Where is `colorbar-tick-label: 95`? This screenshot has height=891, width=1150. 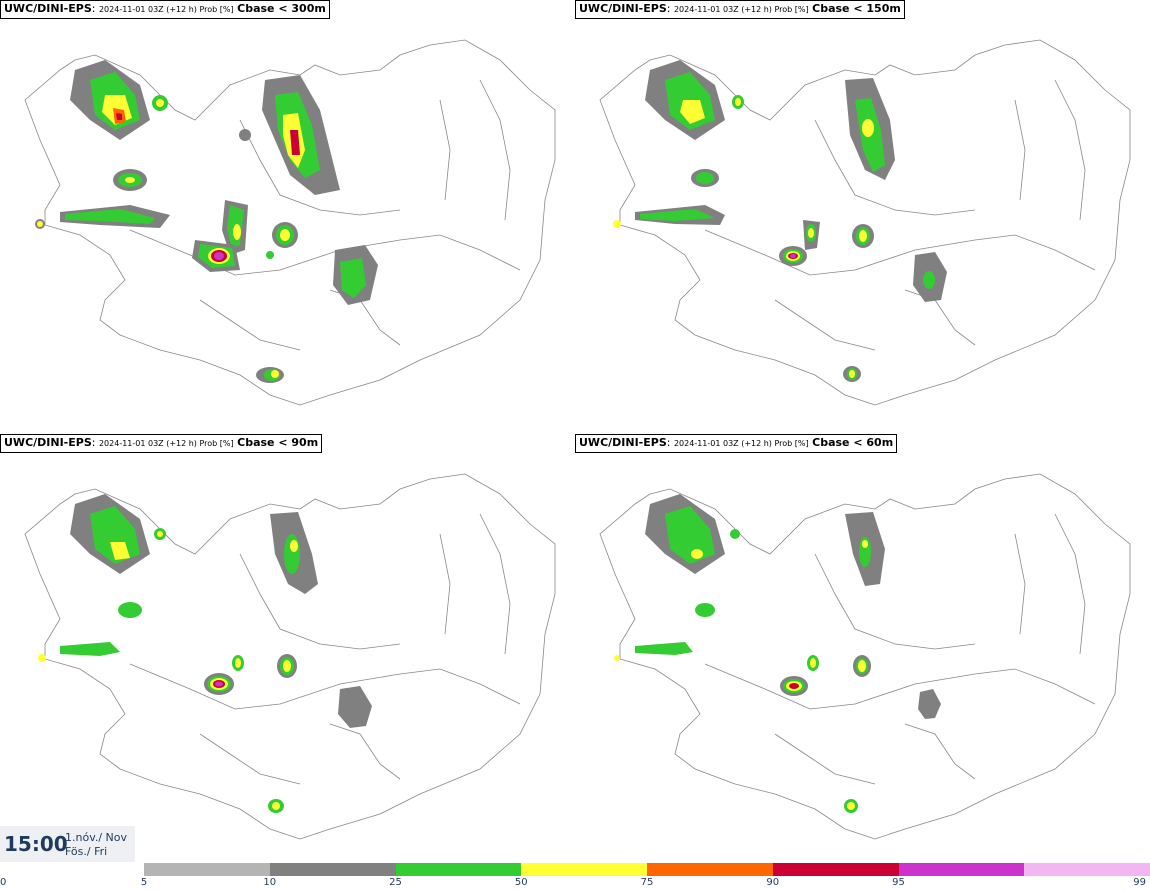
colorbar-tick-label: 95 is located at coordinates (898, 882).